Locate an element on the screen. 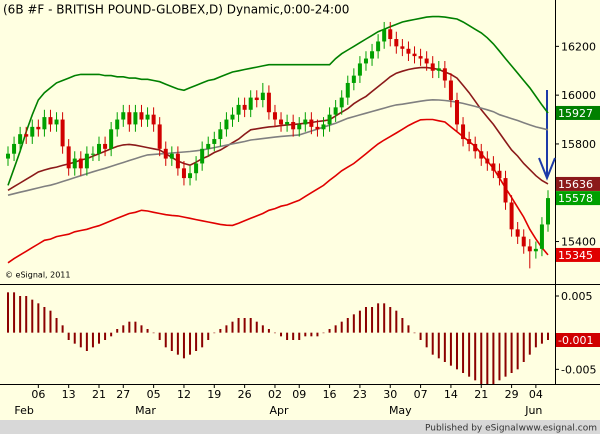 Image resolution: width=600 pixels, height=438 pixels. x-tick-label: 05 is located at coordinates (154, 394).